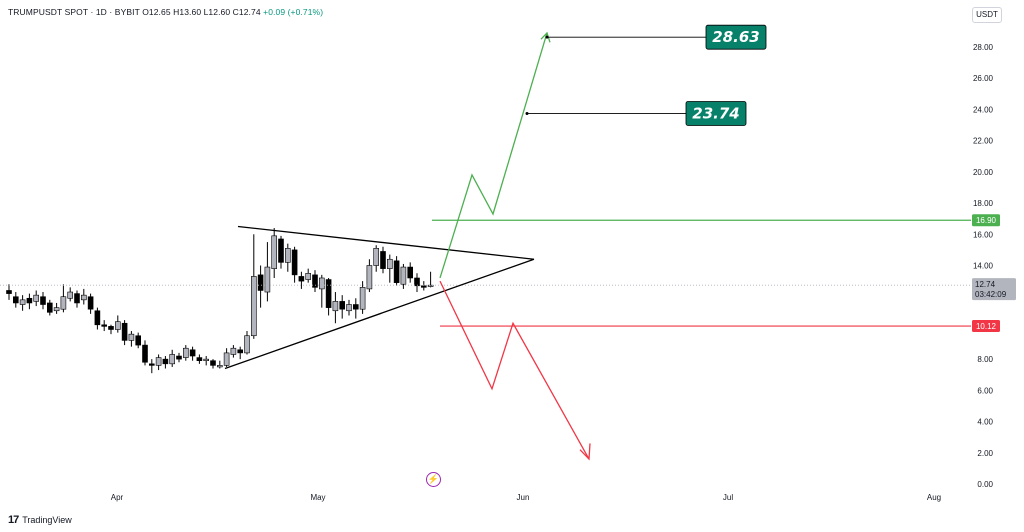 This screenshot has height=532, width=1024. Describe the element at coordinates (728, 497) in the screenshot. I see `x-tick-label: Jul` at that location.